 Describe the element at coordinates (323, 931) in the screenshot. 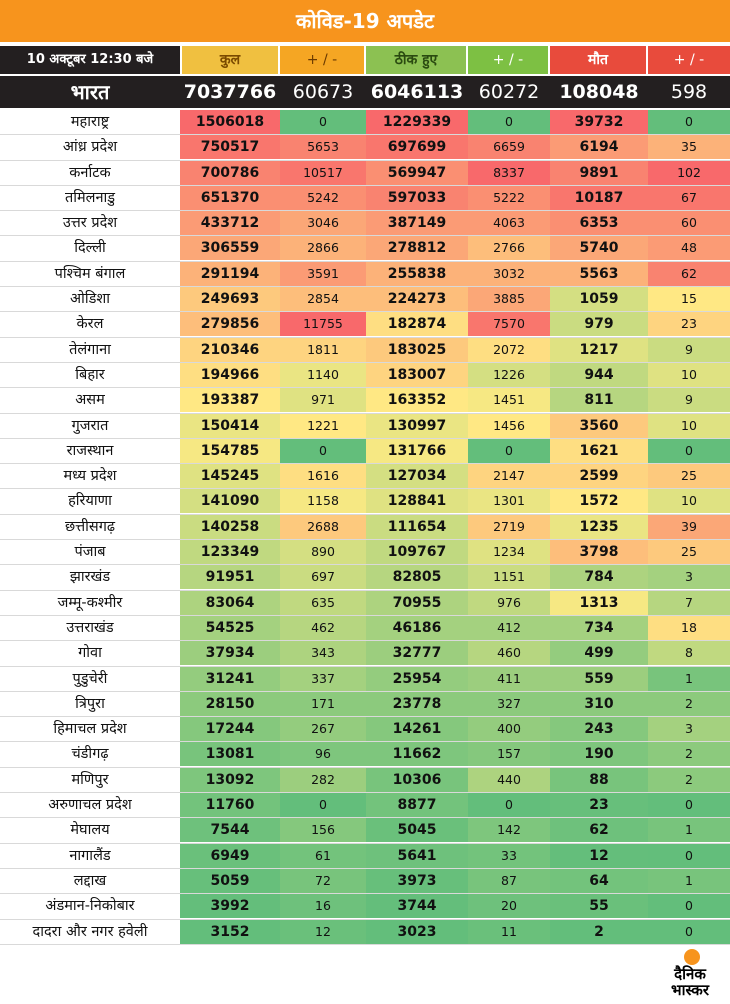

I see `state-total-change: 12` at that location.